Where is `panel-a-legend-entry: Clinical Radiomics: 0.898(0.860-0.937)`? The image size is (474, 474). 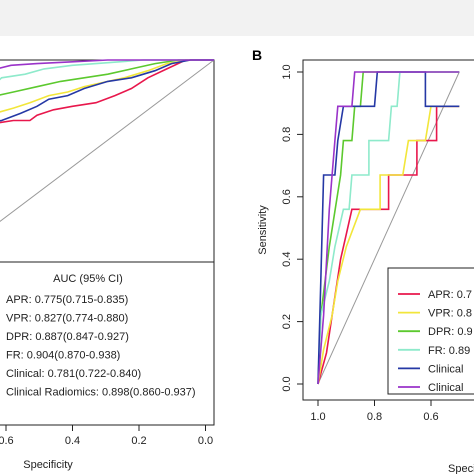 panel-a-legend-entry: Clinical Radiomics: 0.898(0.860-0.937) is located at coordinates (101, 393).